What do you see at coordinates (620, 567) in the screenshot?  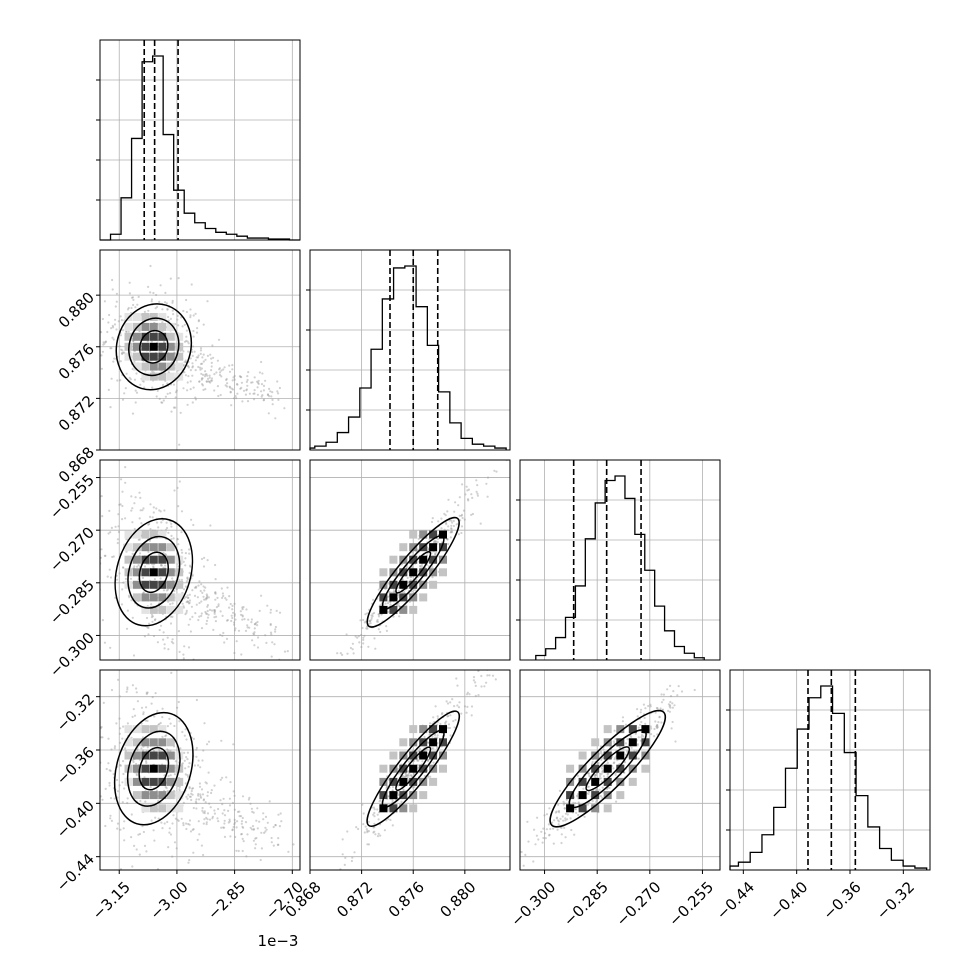 I see `histogram-step` at bounding box center [620, 567].